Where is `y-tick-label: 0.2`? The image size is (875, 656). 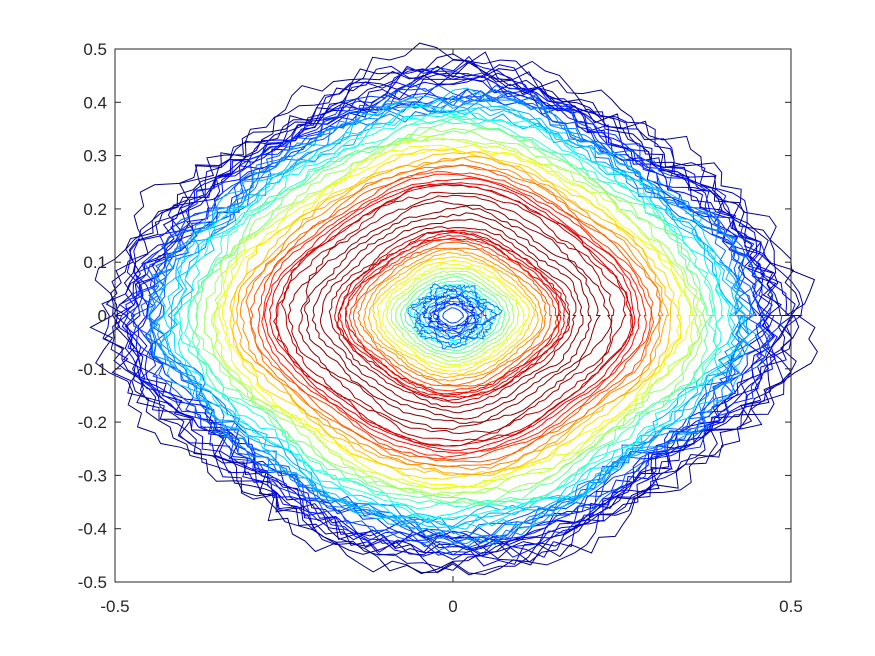 y-tick-label: 0.2 is located at coordinates (95, 209).